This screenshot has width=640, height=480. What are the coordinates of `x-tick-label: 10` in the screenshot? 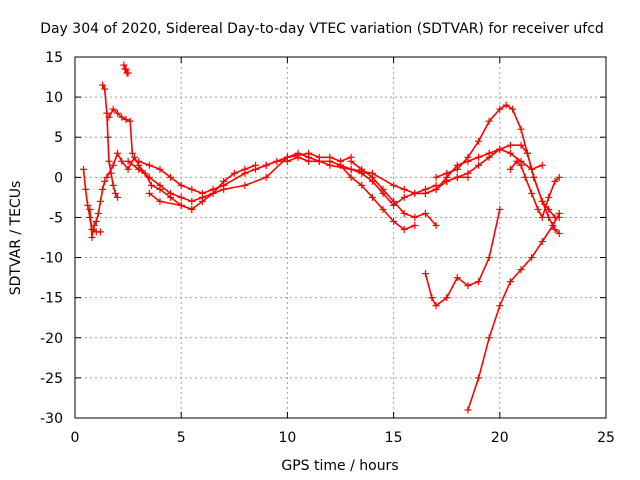 It's located at (287, 438).